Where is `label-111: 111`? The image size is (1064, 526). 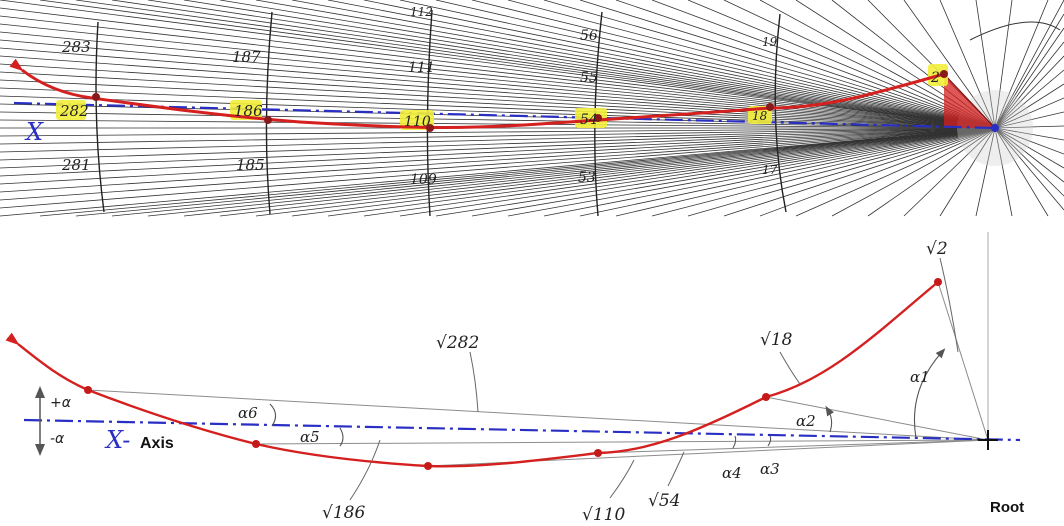 label-111: 111 is located at coordinates (421, 68).